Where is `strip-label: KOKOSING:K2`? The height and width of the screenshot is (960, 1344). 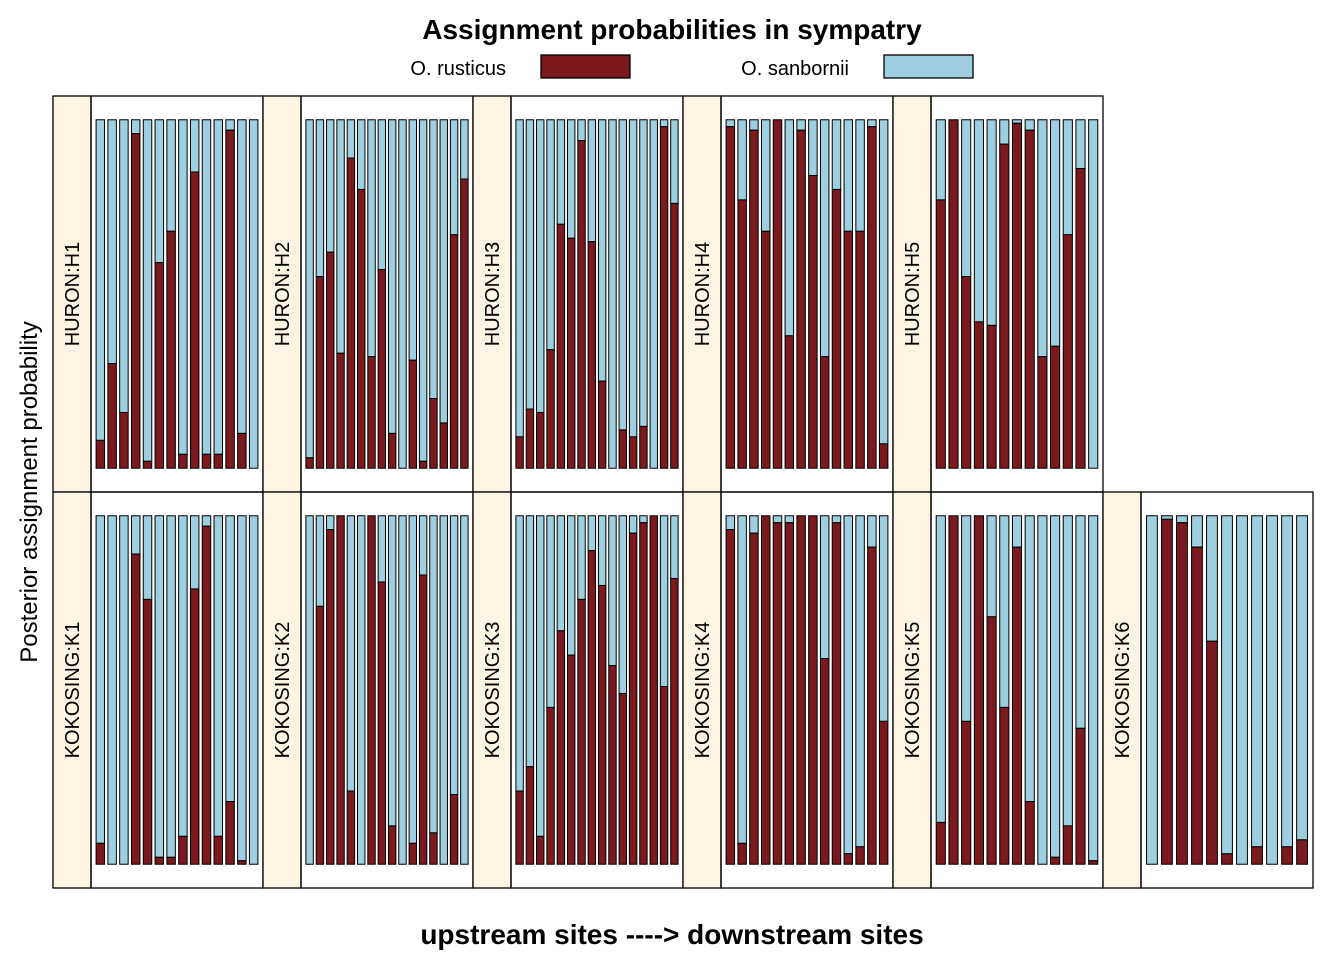
strip-label: KOKOSING:K2 is located at coordinates (283, 690).